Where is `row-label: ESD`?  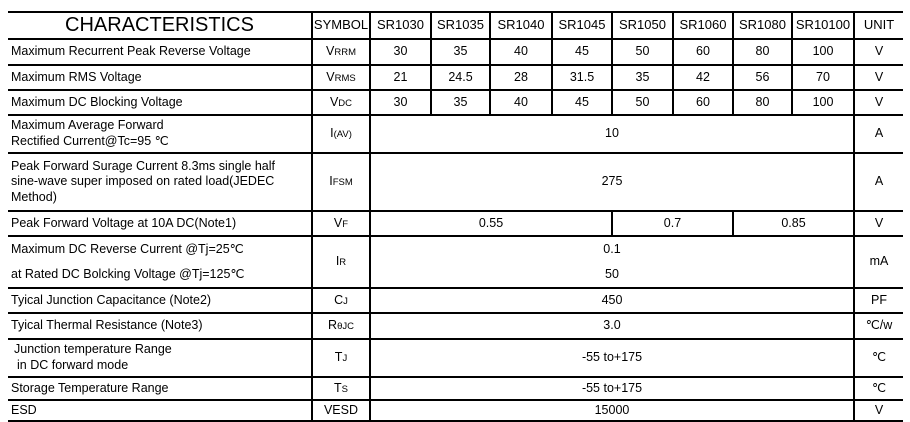
row-label: ESD is located at coordinates (160, 410).